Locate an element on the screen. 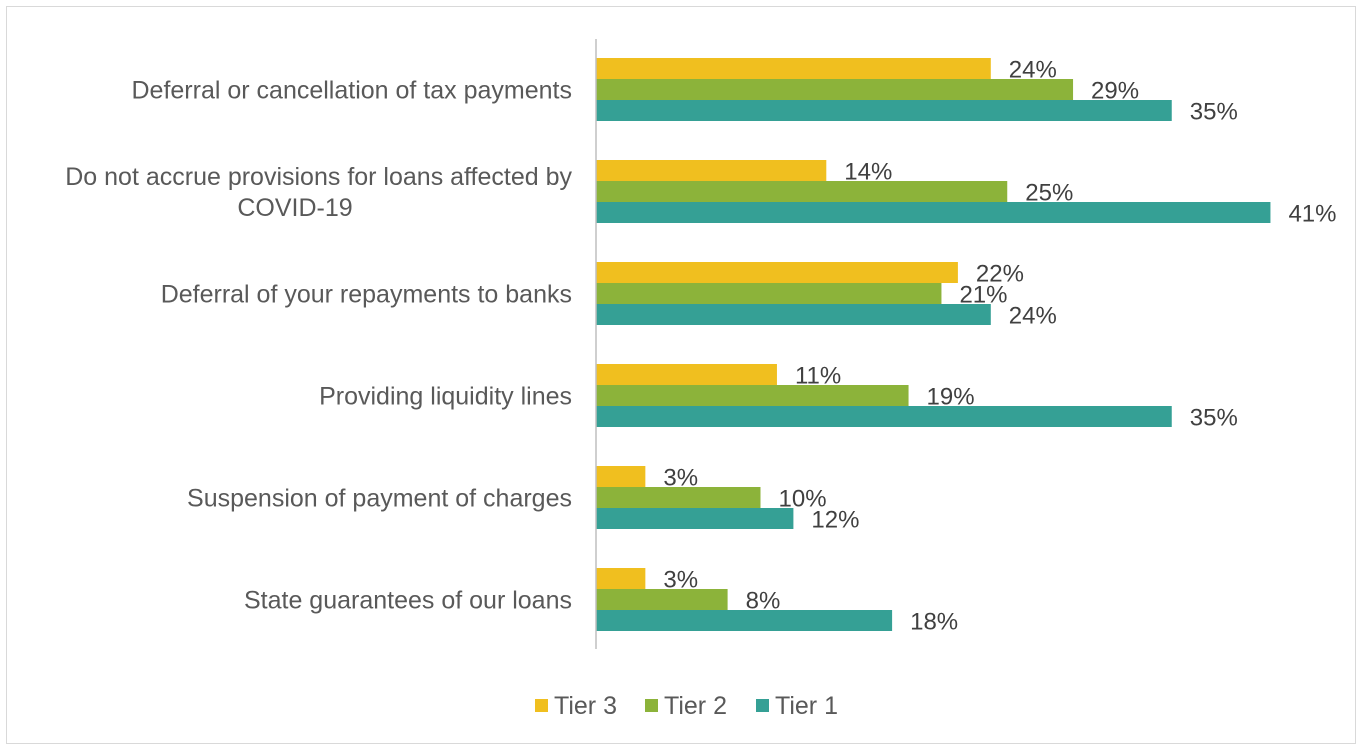 Image resolution: width=1365 pixels, height=753 pixels. data-label: 29% is located at coordinates (1115, 91).